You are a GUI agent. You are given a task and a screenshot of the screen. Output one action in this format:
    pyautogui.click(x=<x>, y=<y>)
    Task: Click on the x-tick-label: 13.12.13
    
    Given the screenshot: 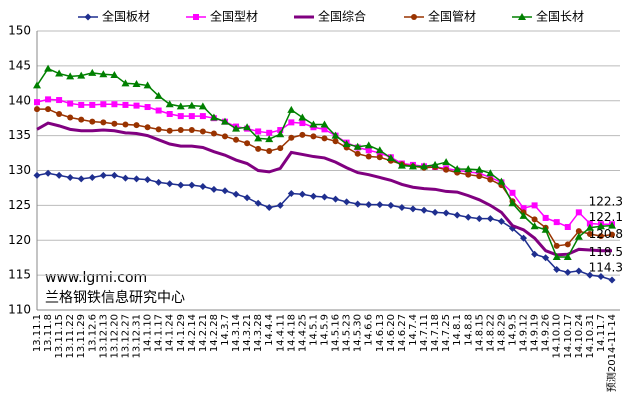 What is the action you would take?
    pyautogui.click(x=103, y=336)
    